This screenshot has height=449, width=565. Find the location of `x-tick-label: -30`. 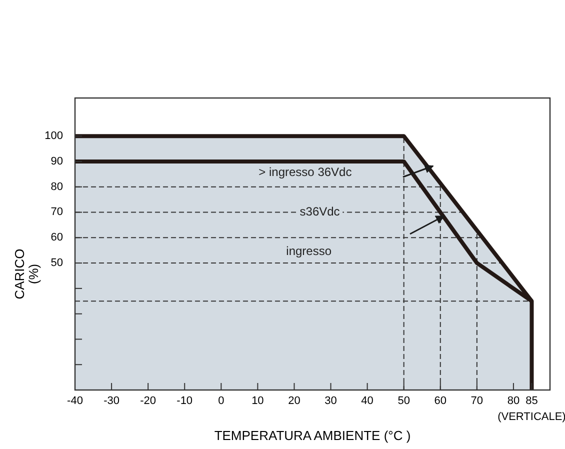

x-tick-label: -30 is located at coordinates (112, 401).